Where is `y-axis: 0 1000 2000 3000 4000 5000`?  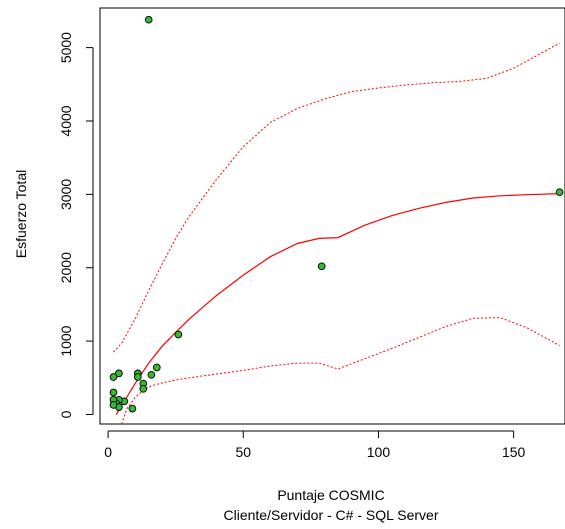 y-axis: 0 1000 2000 3000 4000 5000 is located at coordinates (76, 225).